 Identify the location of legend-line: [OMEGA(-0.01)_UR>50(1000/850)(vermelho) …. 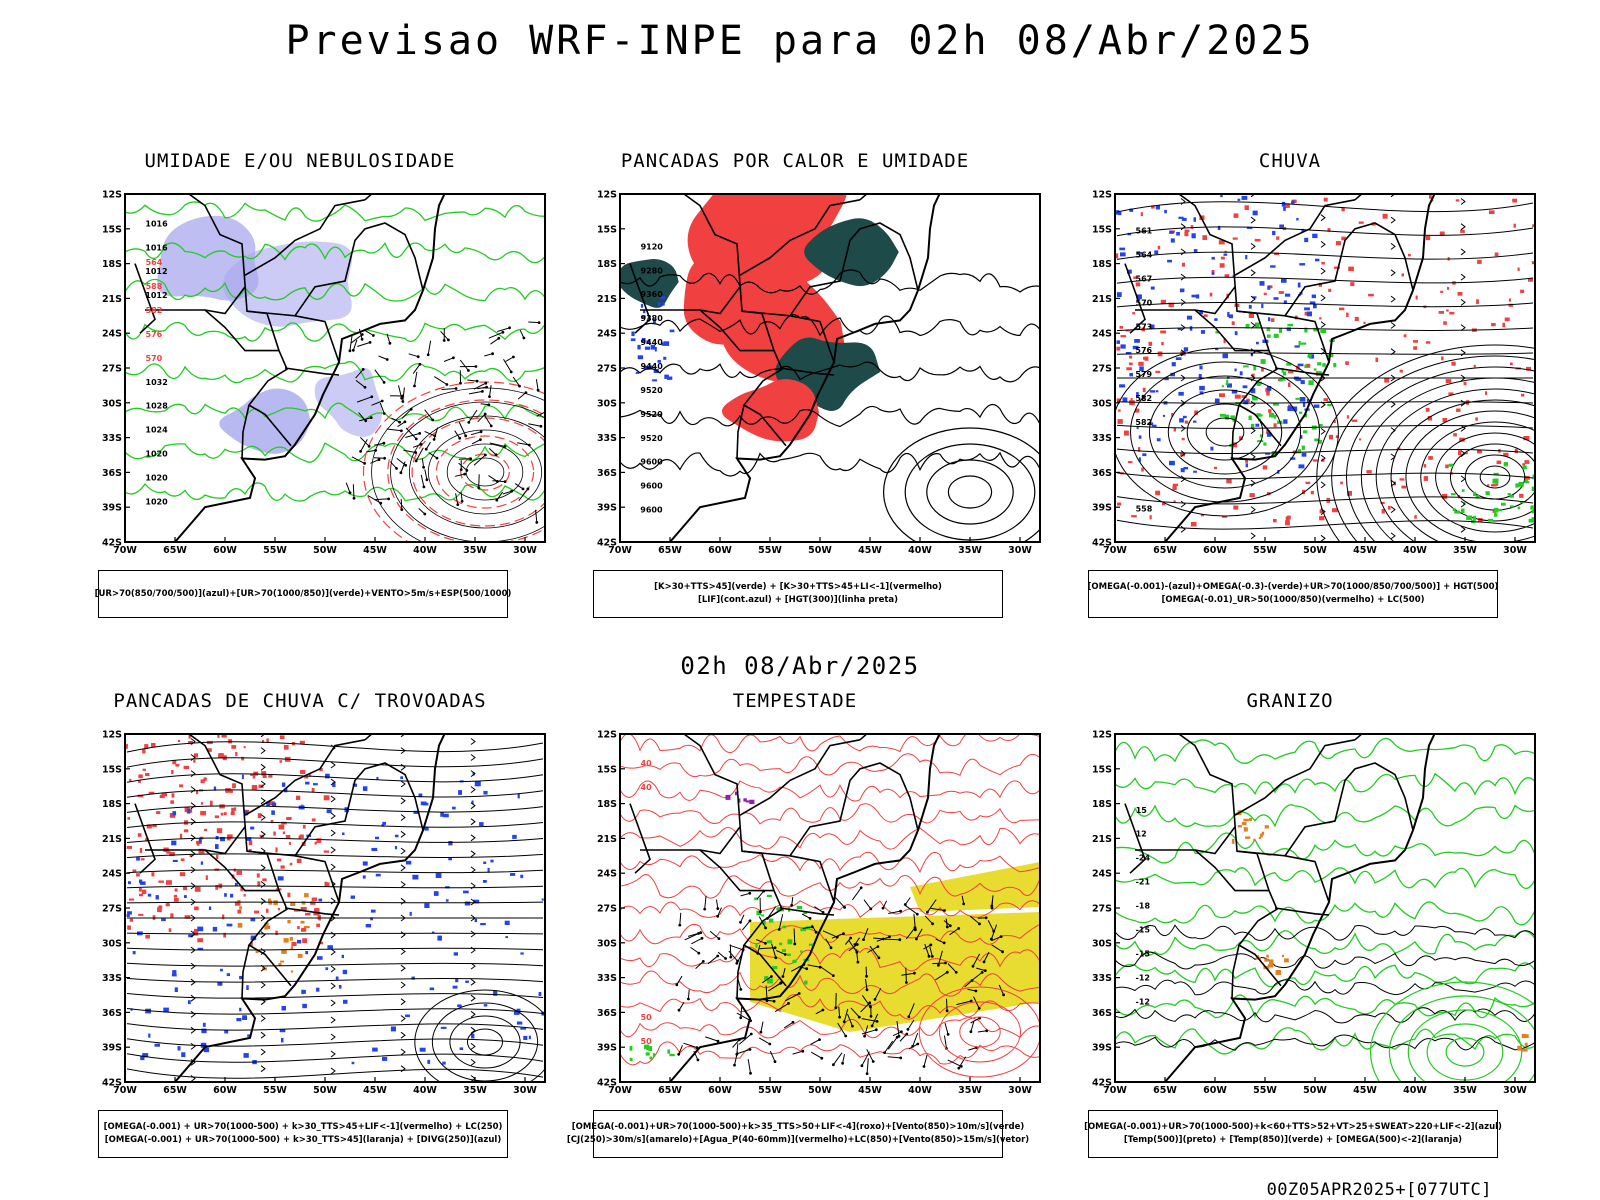
(1293, 600).